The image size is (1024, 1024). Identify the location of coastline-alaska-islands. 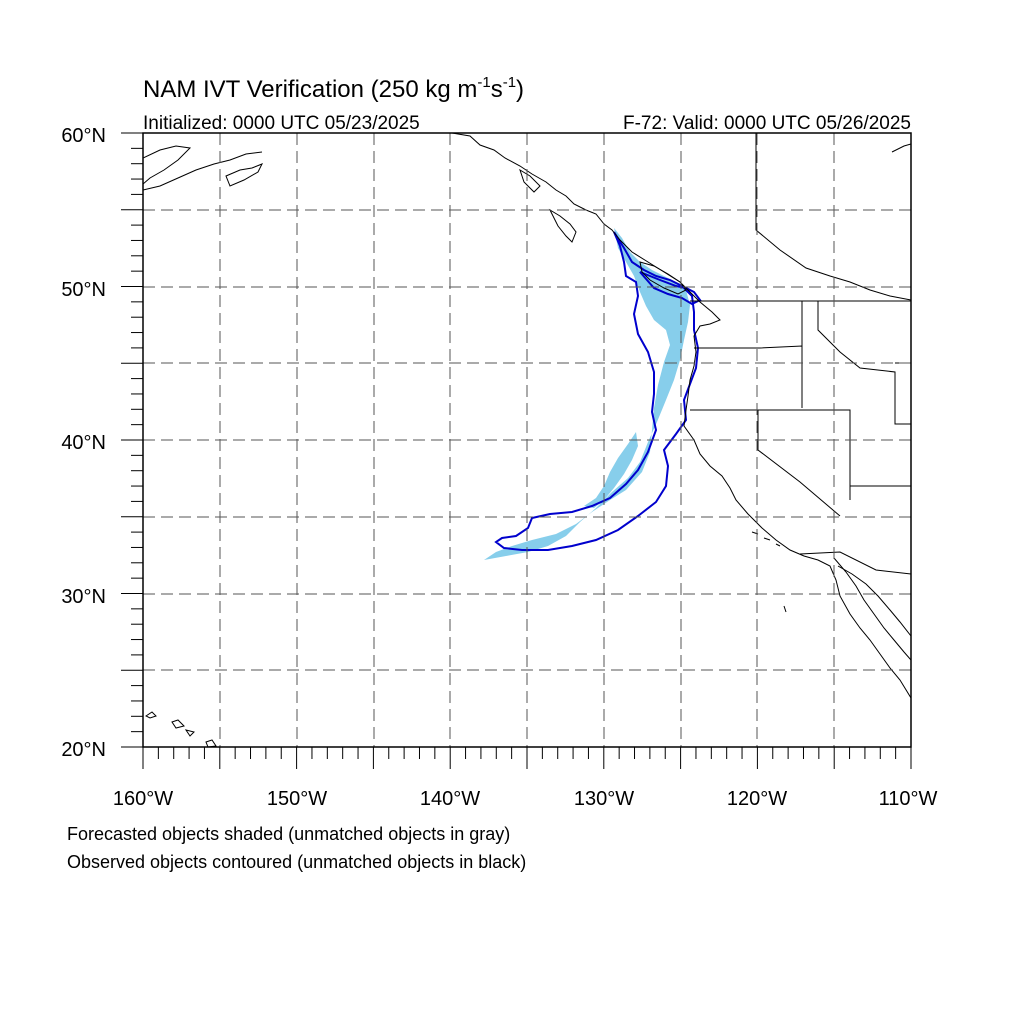
(401, 203).